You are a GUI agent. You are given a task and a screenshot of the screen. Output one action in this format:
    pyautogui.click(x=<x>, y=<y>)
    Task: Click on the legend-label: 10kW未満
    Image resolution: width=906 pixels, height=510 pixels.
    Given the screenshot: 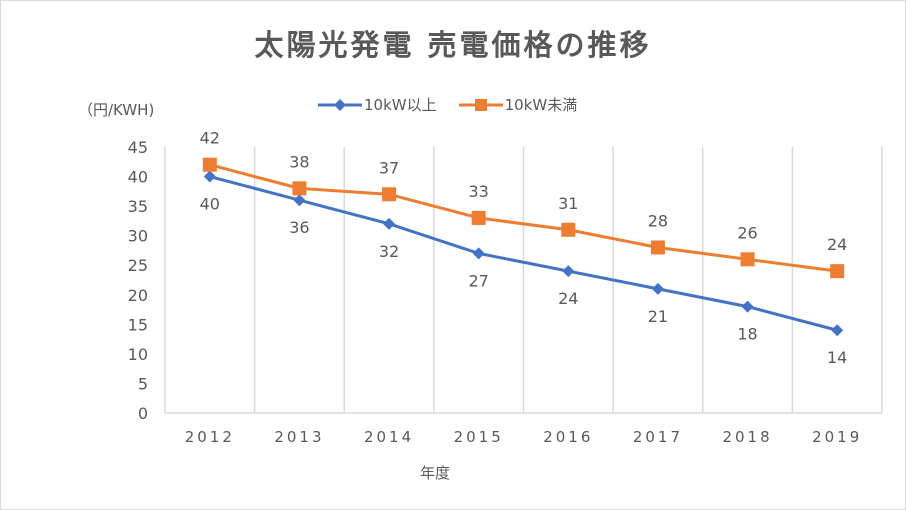 What is the action you would take?
    pyautogui.click(x=541, y=105)
    